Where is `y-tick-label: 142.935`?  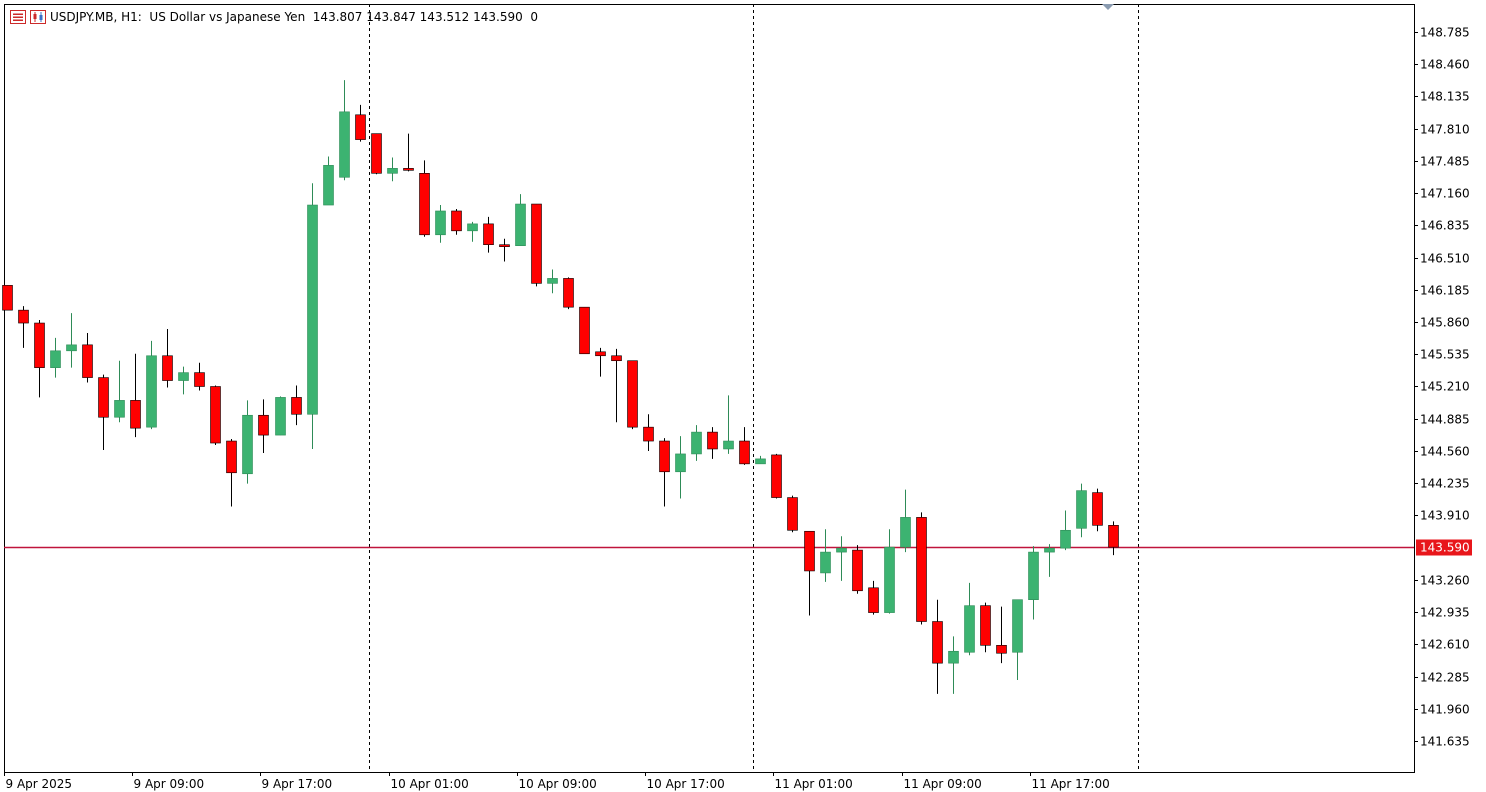
y-tick-label: 142.935 is located at coordinates (1445, 613).